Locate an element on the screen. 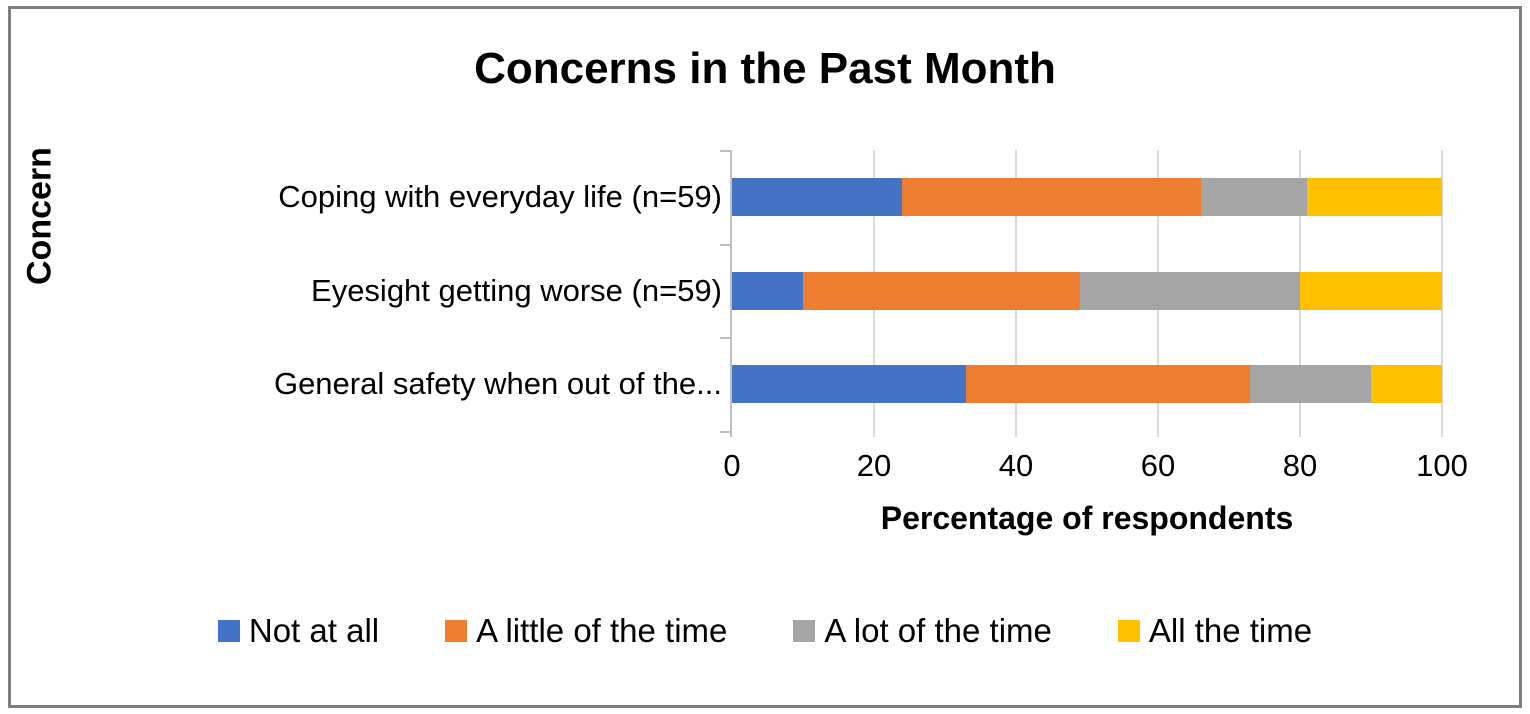 This screenshot has height=714, width=1530. legend-label: A little of the time is located at coordinates (602, 630).